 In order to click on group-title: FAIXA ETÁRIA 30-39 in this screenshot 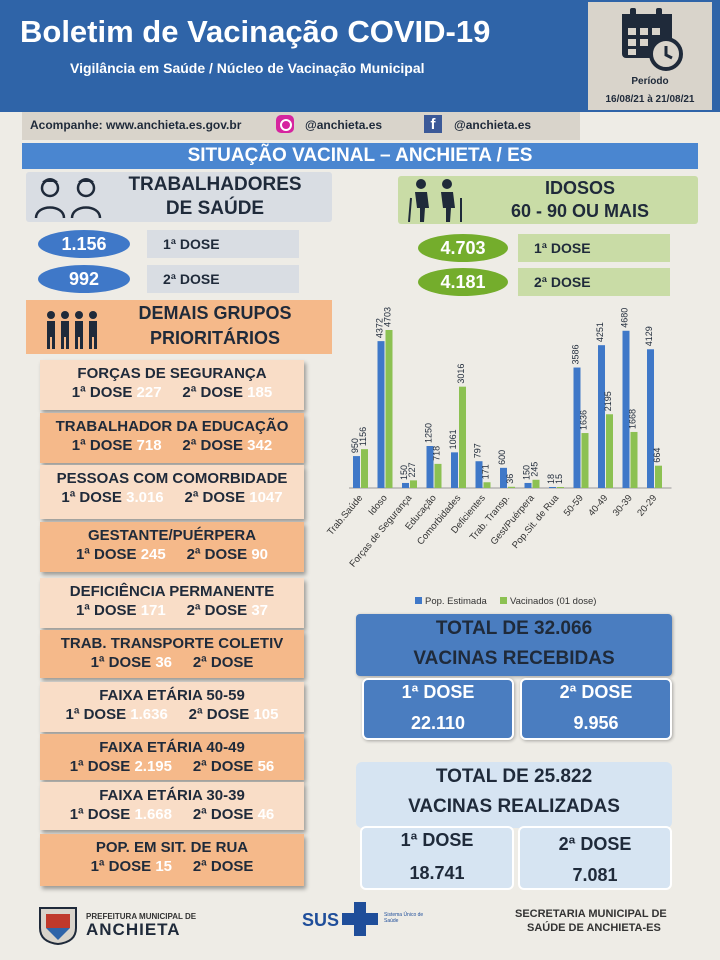, I will do `click(172, 795)`.